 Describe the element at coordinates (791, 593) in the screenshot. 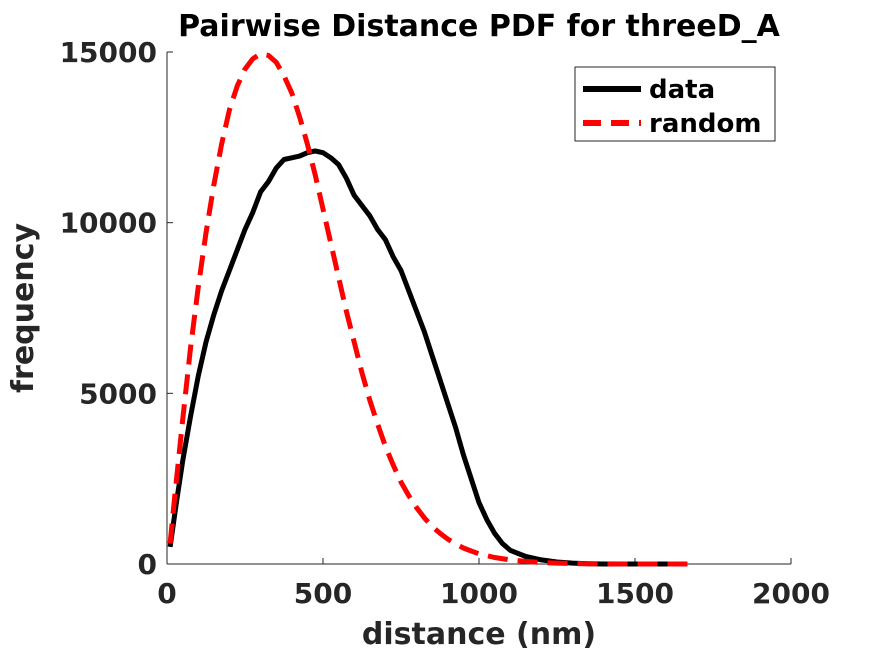

I see `x-tick-label: 2000` at that location.